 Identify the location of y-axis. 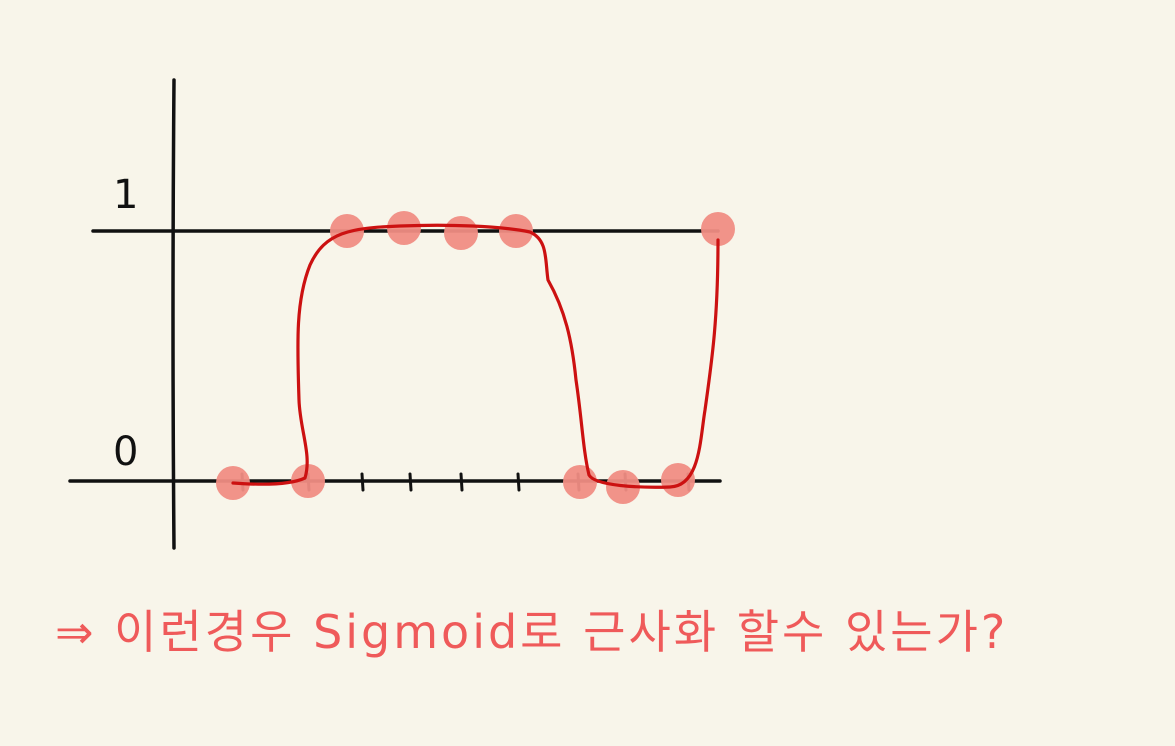
(173, 314).